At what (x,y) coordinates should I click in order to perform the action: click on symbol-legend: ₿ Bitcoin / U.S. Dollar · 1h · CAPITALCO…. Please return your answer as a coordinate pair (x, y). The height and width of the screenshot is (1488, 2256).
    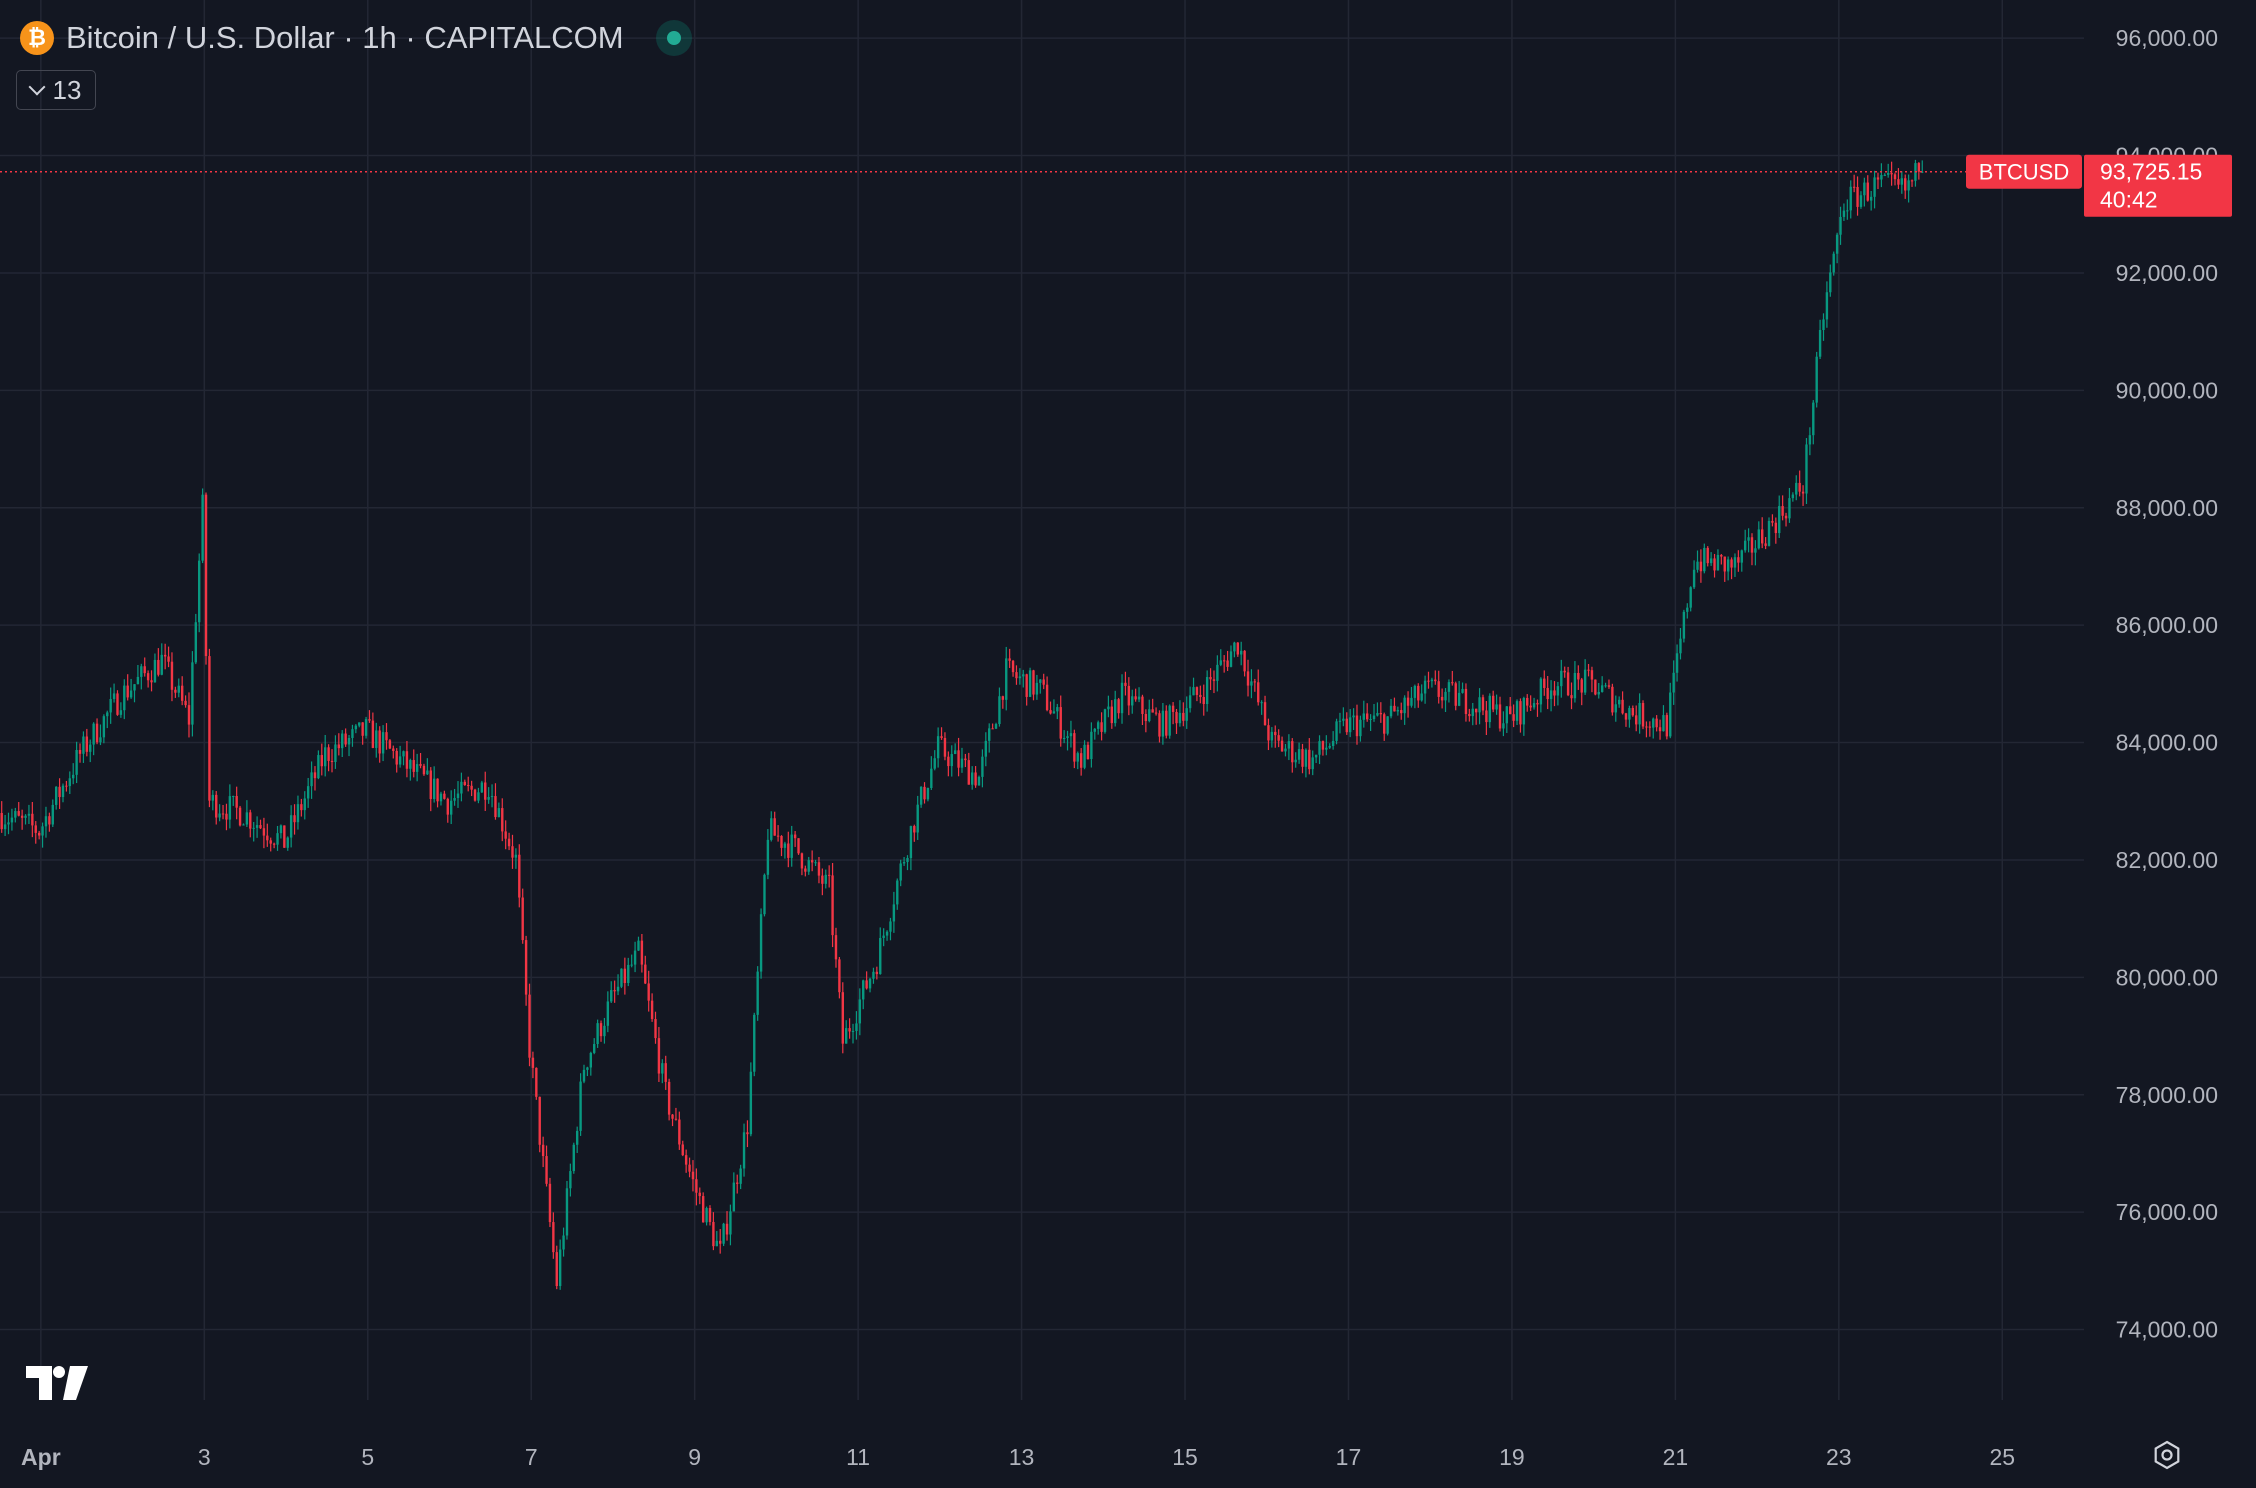
    Looking at the image, I should click on (356, 38).